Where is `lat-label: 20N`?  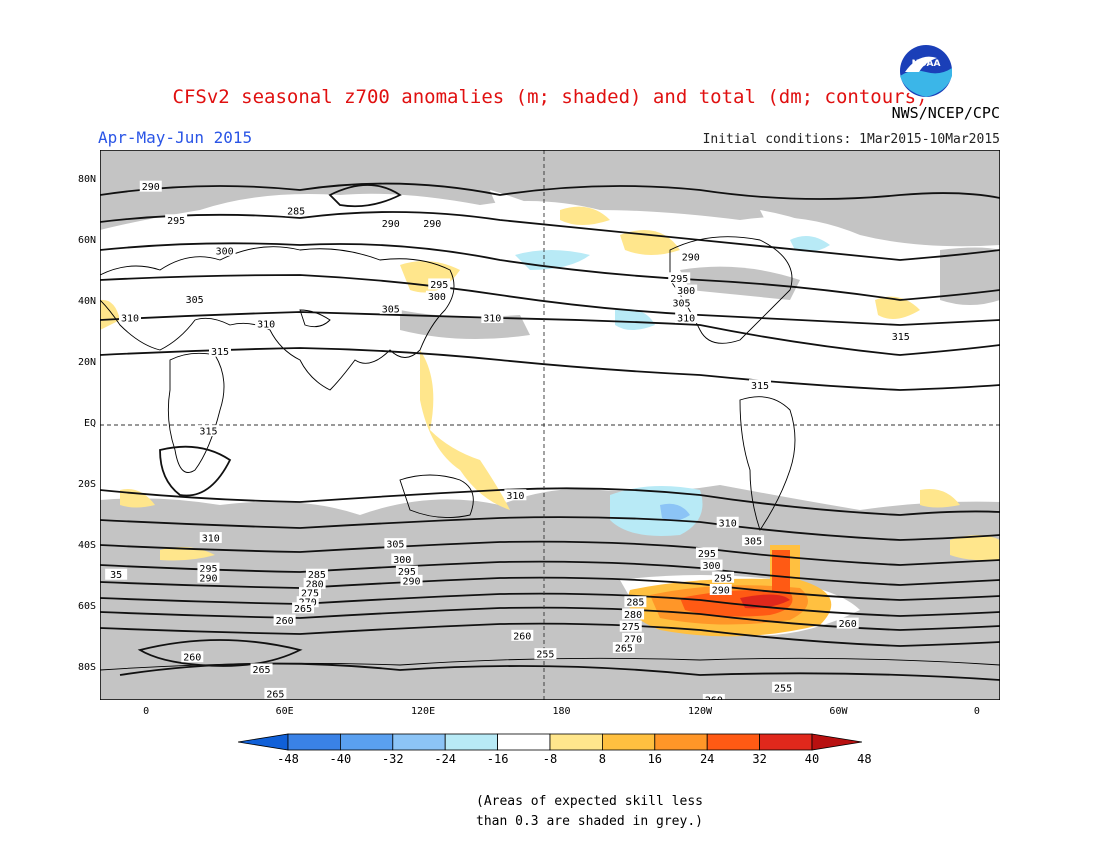
lat-label: 20N is located at coordinates (86, 362).